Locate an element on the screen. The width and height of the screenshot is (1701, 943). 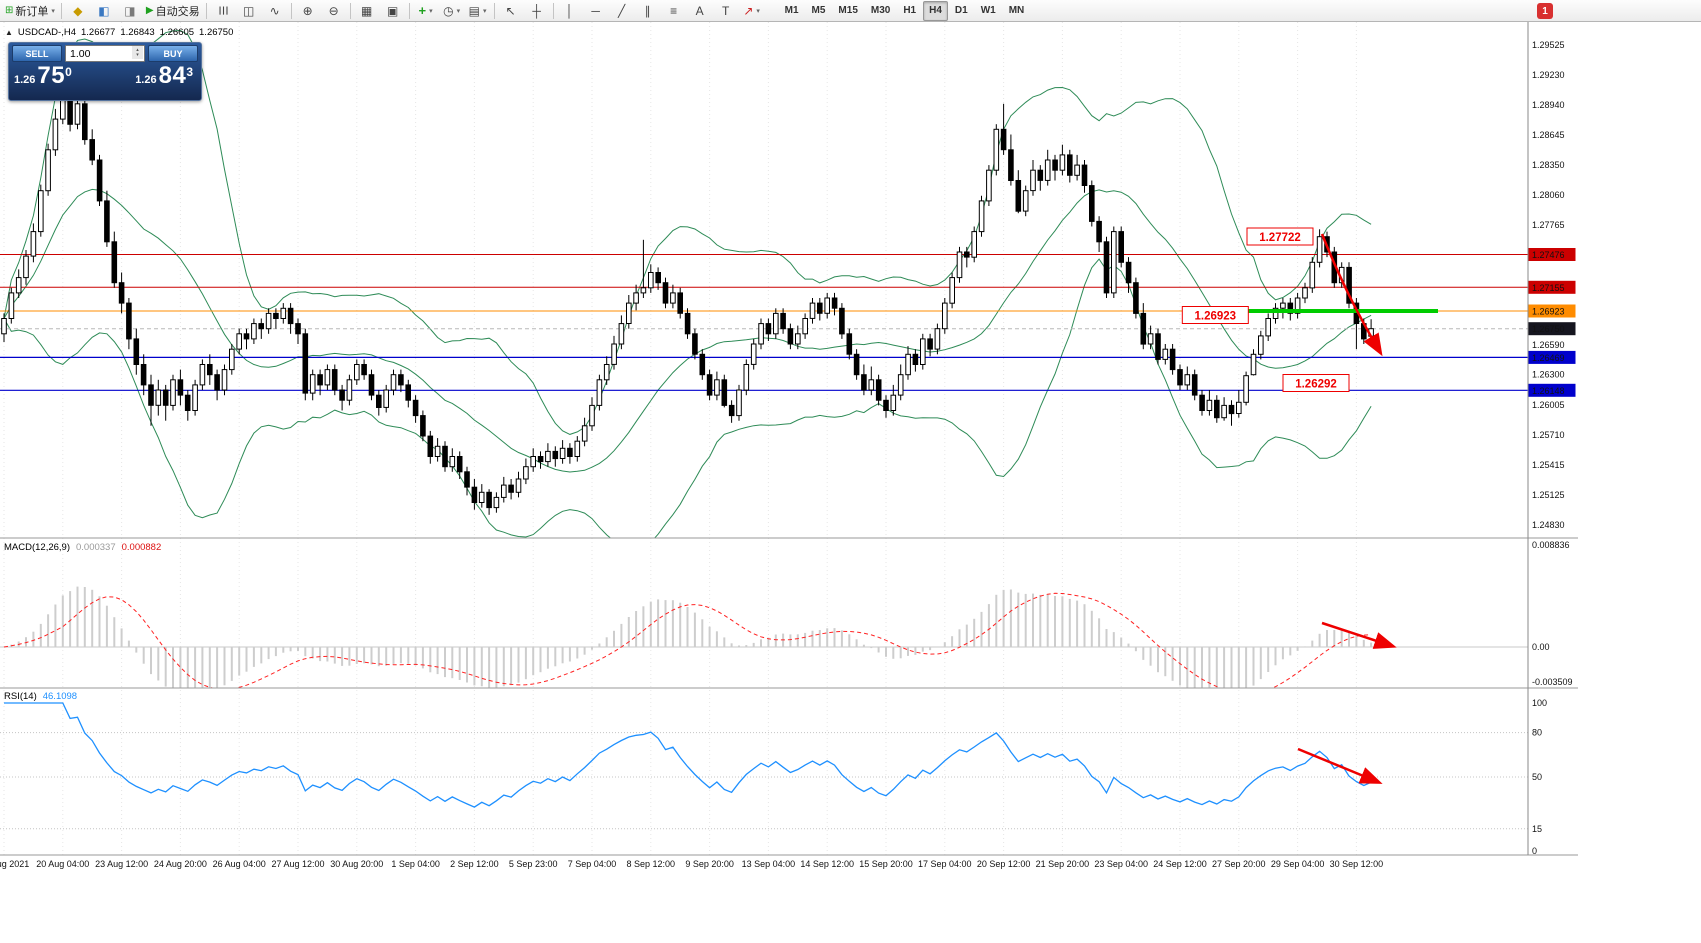
line-chart-button: ∿ is located at coordinates (275, 11).